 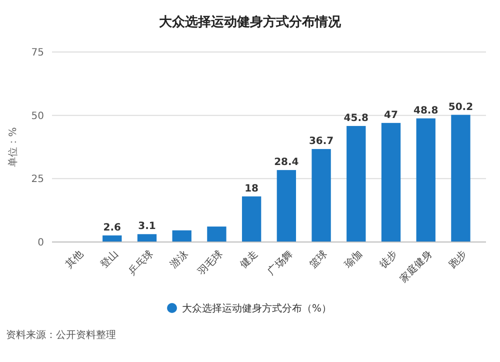 What do you see at coordinates (458, 259) in the screenshot?
I see `x-tick-label: 跑步` at bounding box center [458, 259].